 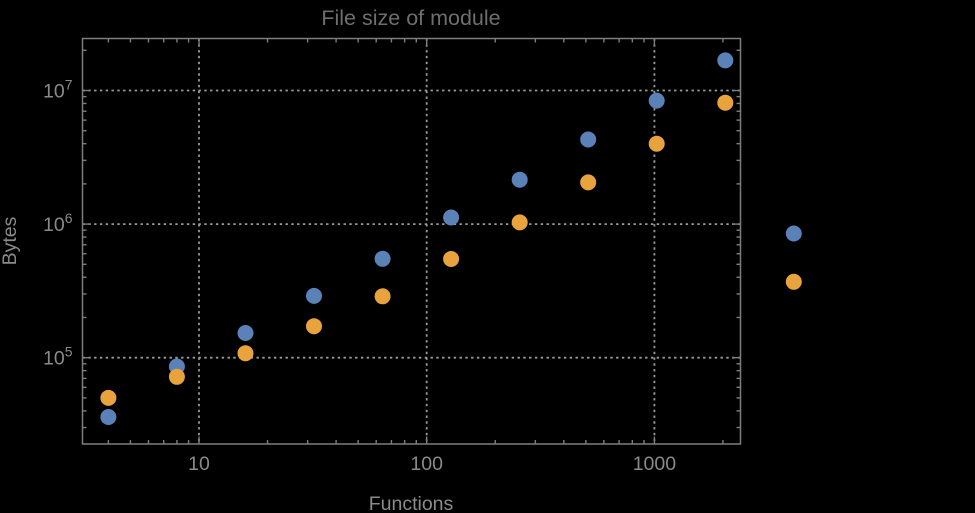 What do you see at coordinates (656, 143) in the screenshot?
I see `point-series-2-orange-x1024` at bounding box center [656, 143].